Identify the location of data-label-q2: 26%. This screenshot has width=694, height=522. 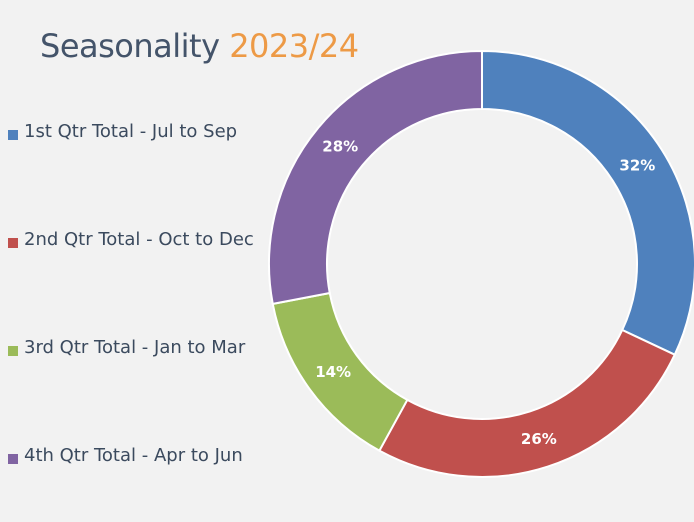
(539, 439).